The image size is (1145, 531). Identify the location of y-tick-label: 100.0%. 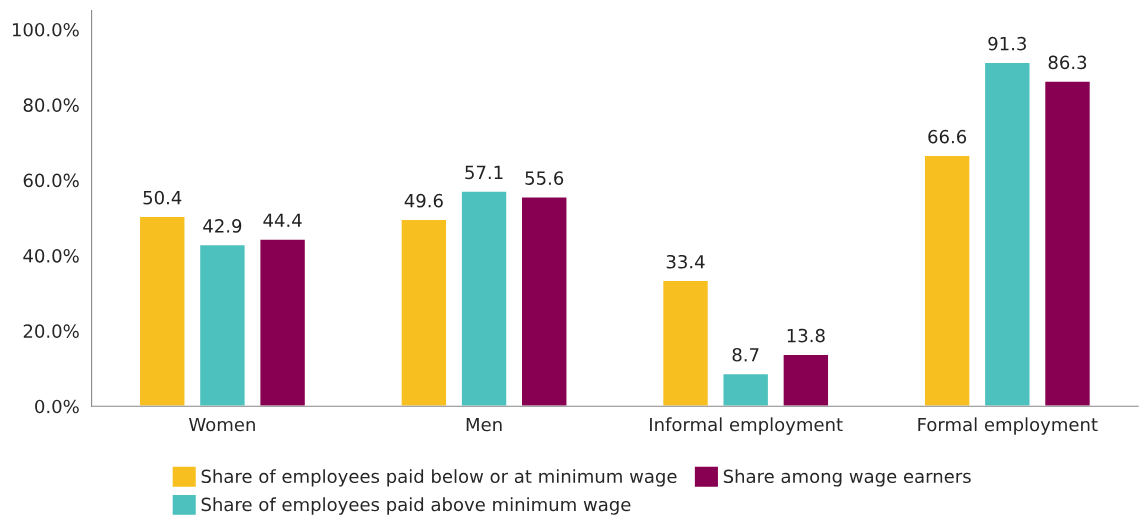
(45, 29).